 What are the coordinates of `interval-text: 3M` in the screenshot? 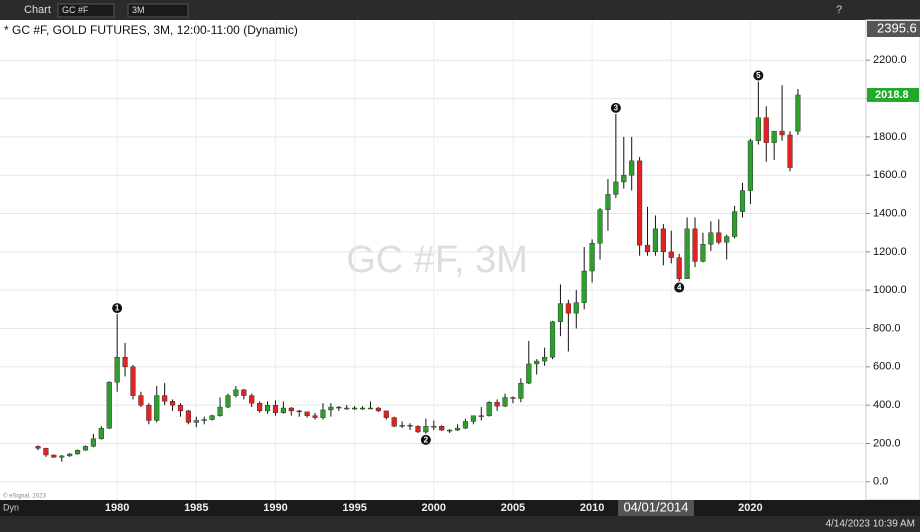 It's located at (138, 10).